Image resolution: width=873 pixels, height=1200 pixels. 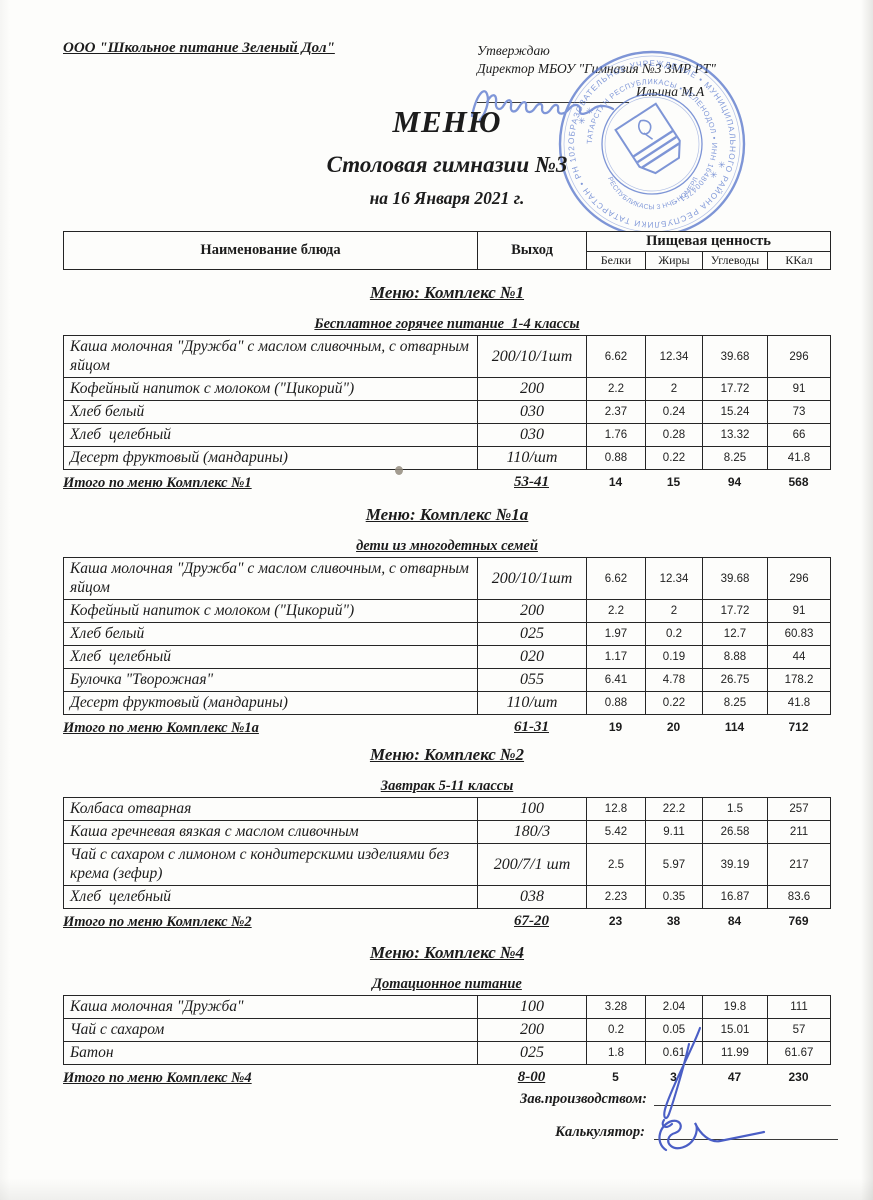 I want to click on total-kcal: 769, so click(x=798, y=921).